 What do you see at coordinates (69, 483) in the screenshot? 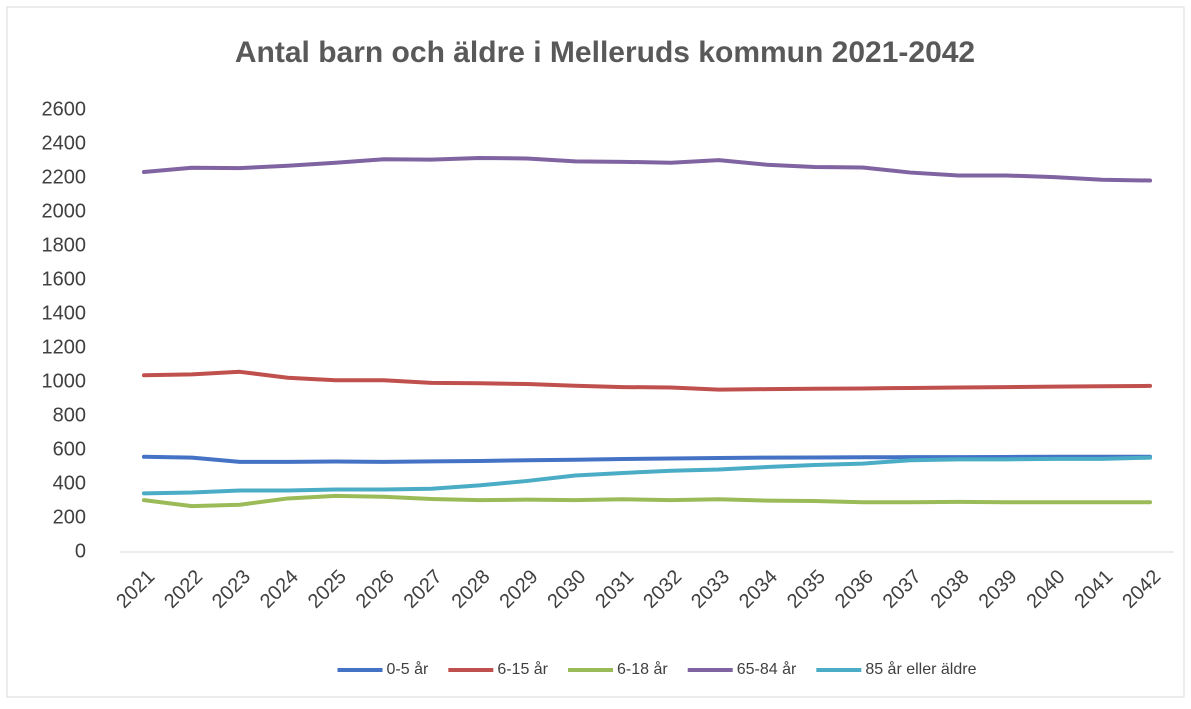
I see `y-tick-label: 400` at bounding box center [69, 483].